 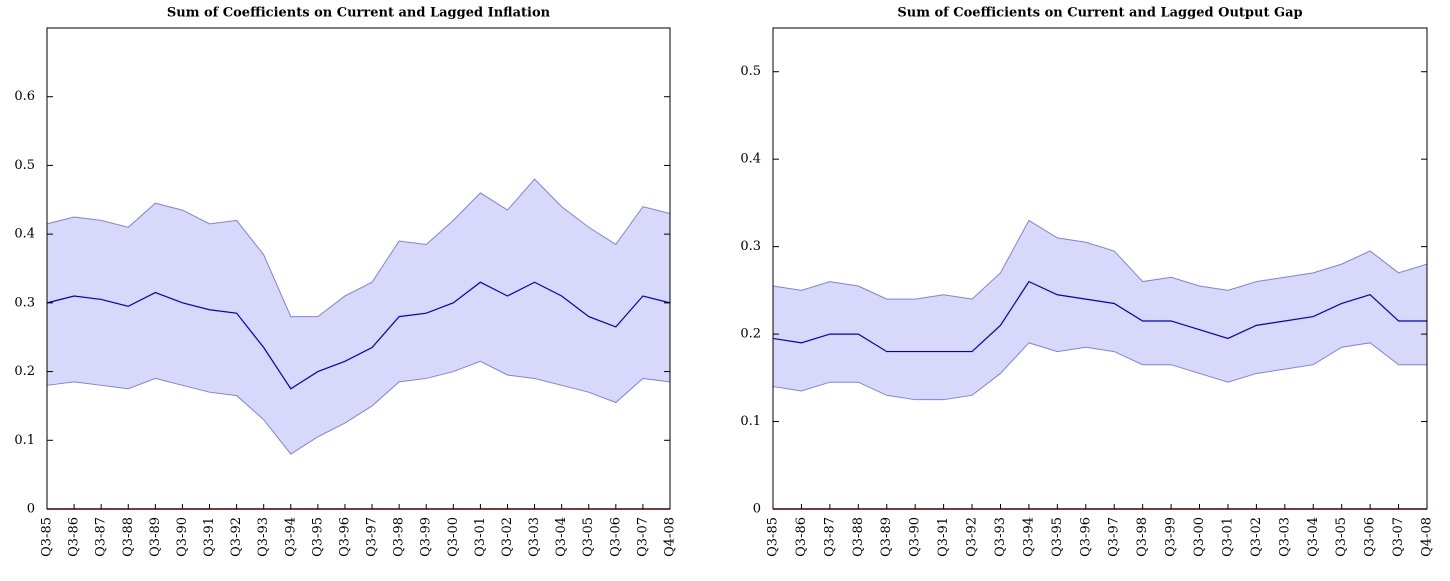 I want to click on y-tick-label: 0.6, so click(x=24, y=96).